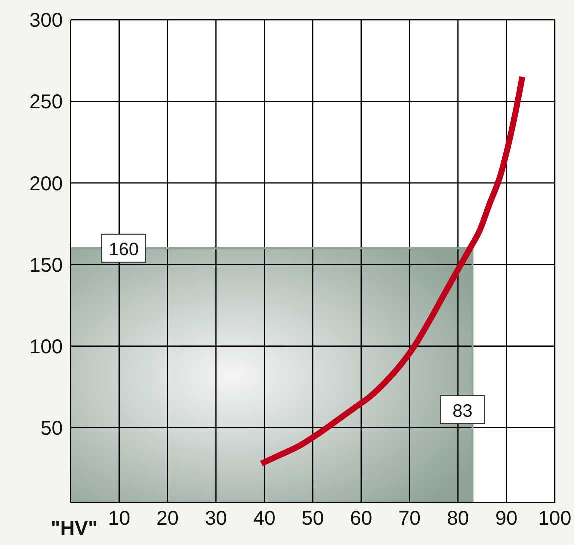  What do you see at coordinates (119, 519) in the screenshot?
I see `x-tick-label: 10` at bounding box center [119, 519].